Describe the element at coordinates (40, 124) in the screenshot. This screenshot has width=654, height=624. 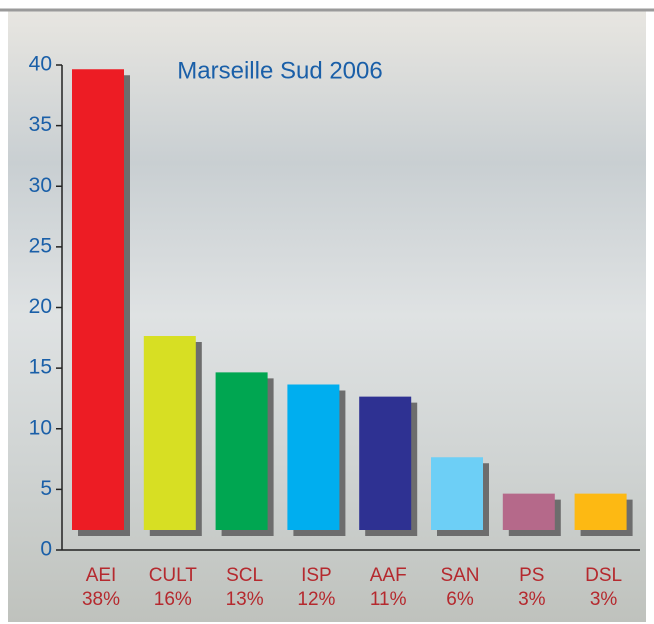
I see `y-tick-label: 35` at that location.